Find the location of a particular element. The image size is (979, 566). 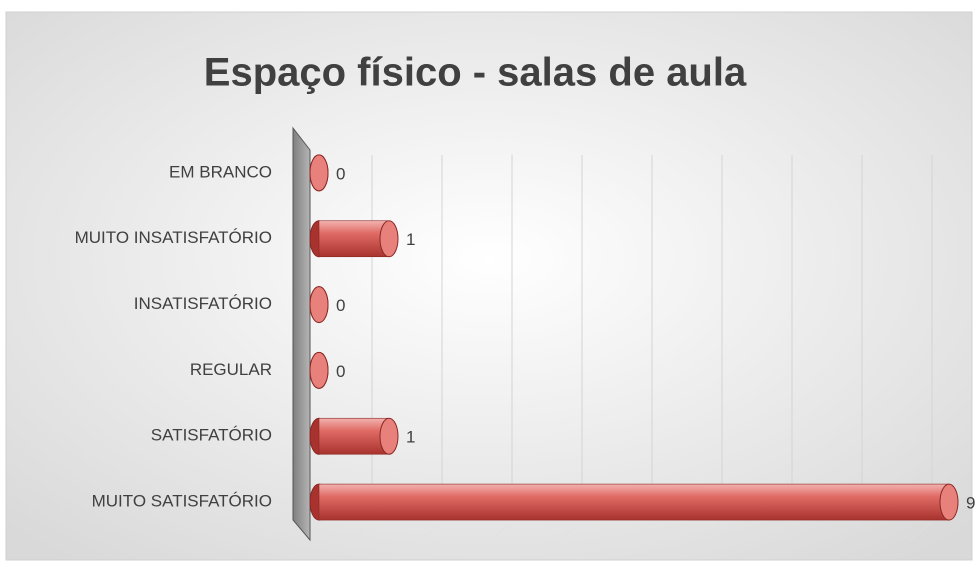

y-tick-label: REGULAR is located at coordinates (231, 369).